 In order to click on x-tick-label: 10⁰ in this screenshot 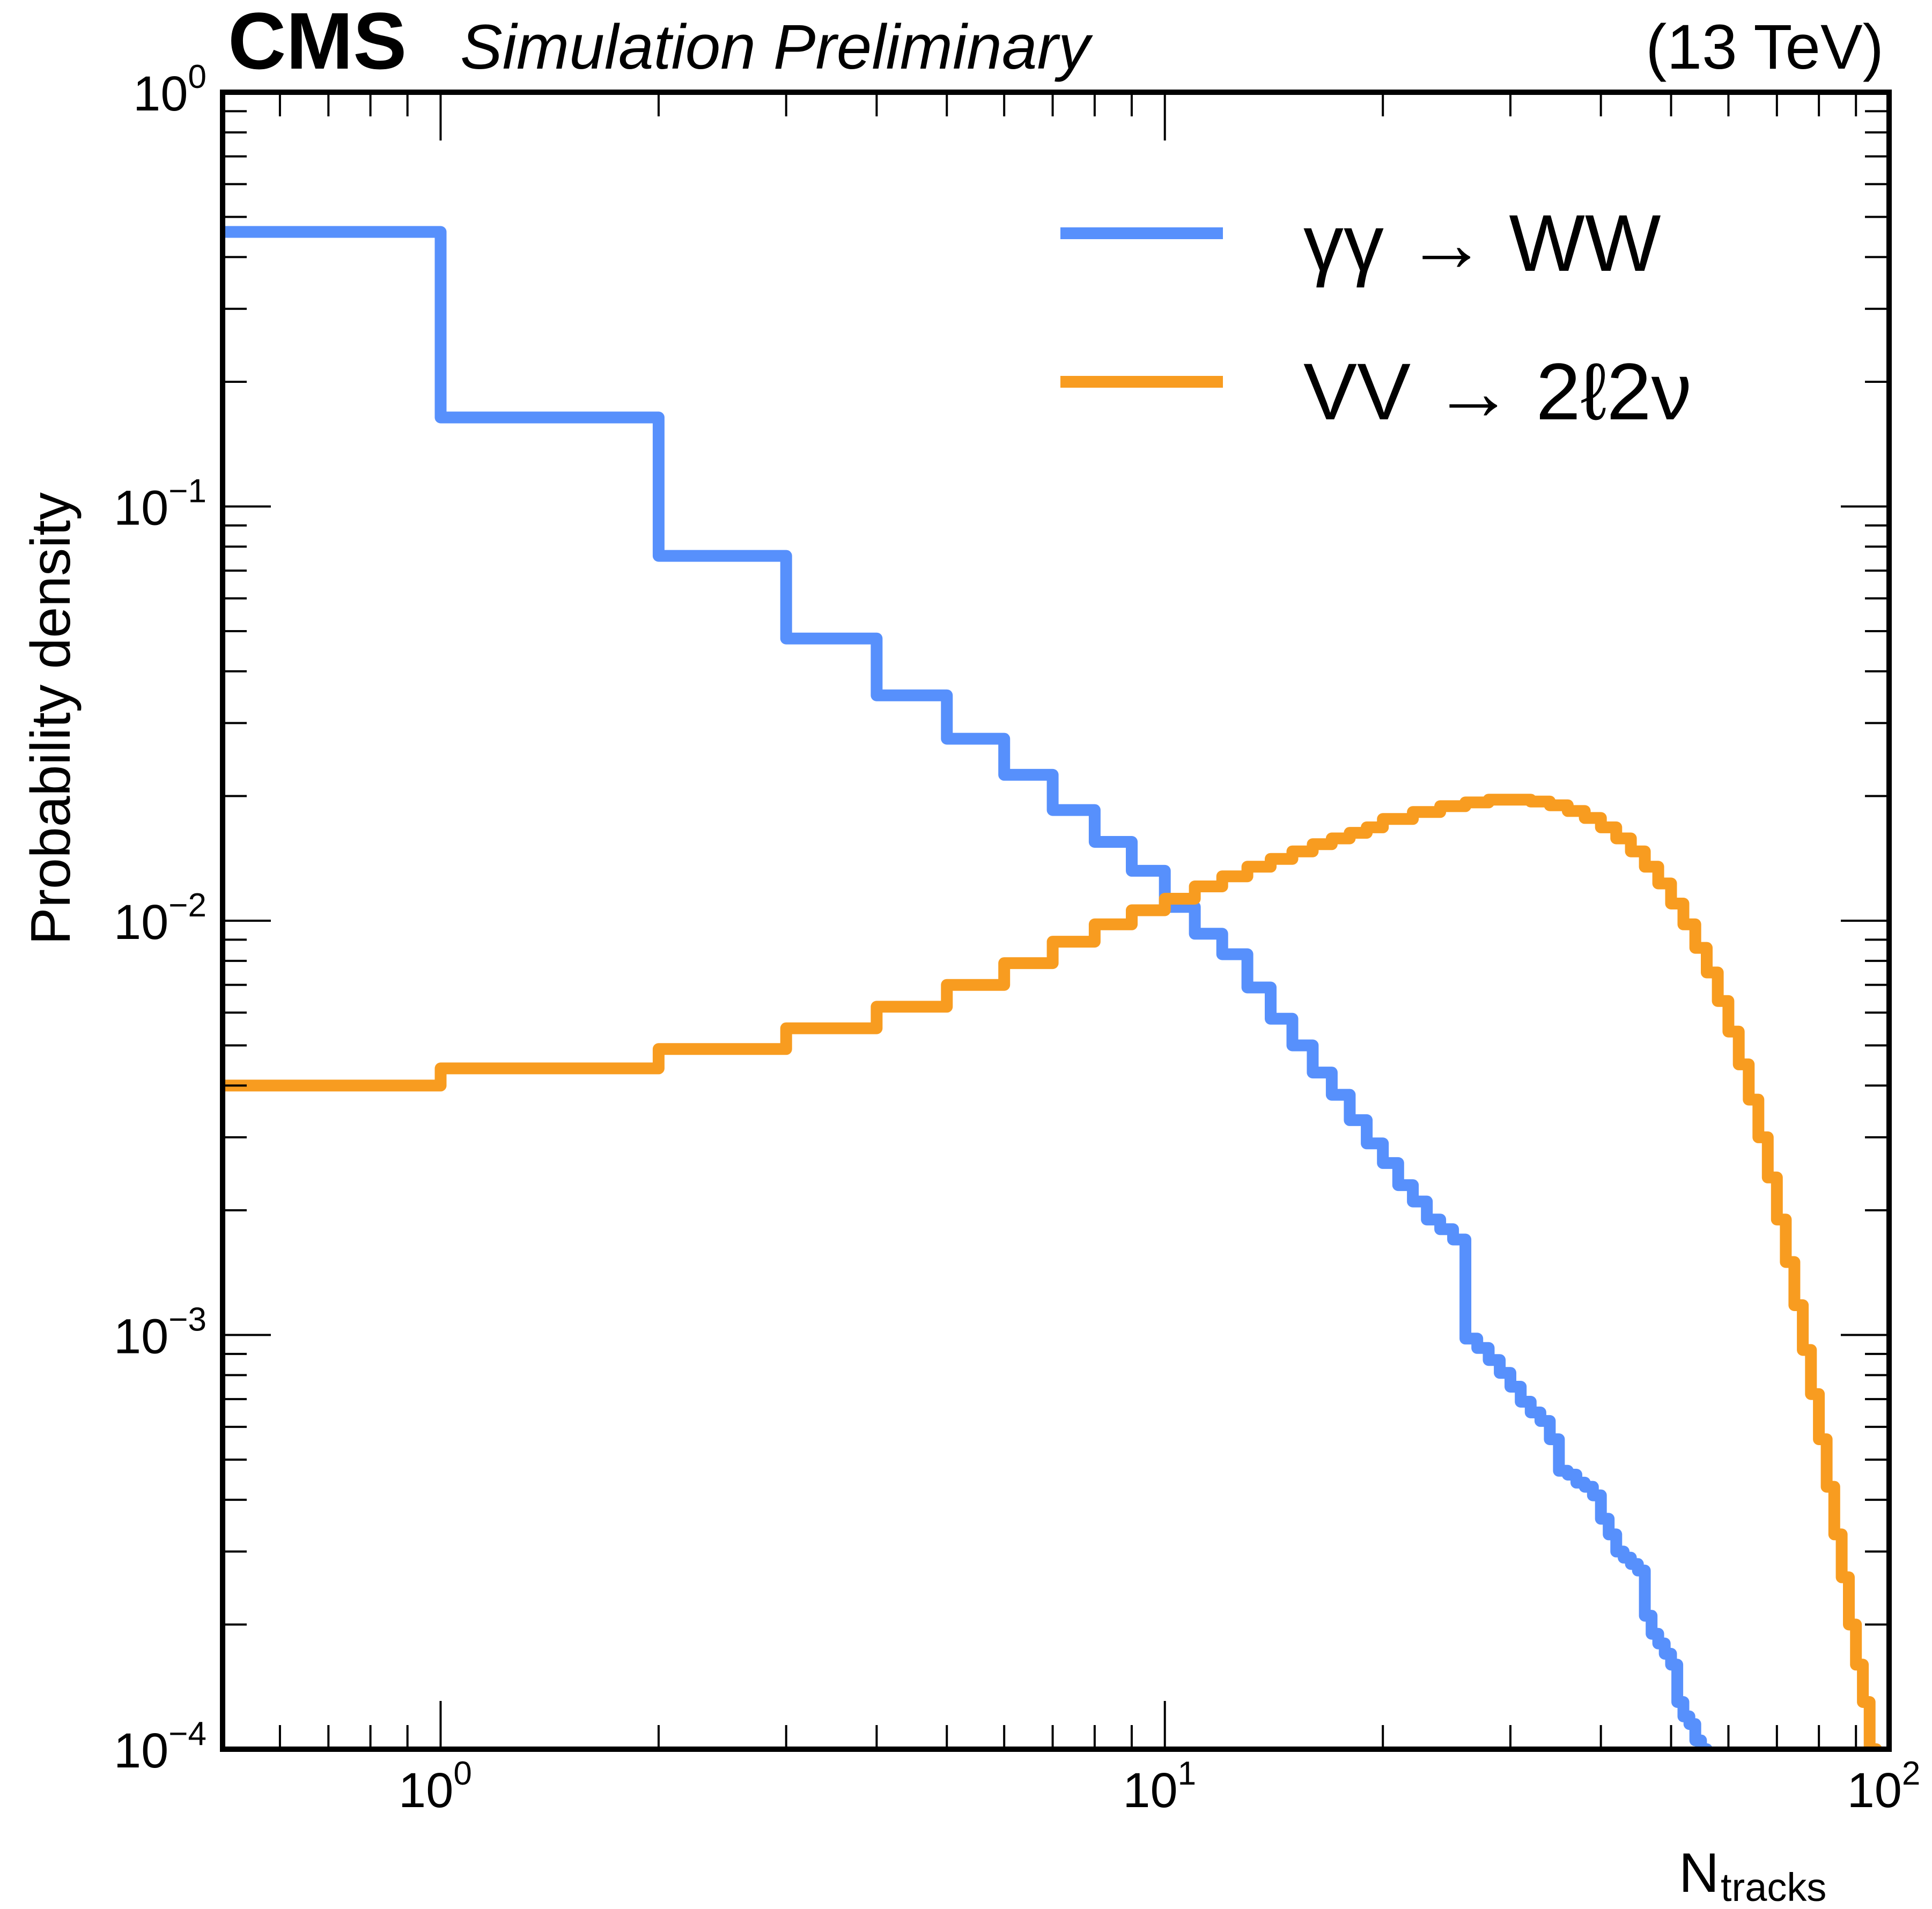, I will do `click(435, 1787)`.